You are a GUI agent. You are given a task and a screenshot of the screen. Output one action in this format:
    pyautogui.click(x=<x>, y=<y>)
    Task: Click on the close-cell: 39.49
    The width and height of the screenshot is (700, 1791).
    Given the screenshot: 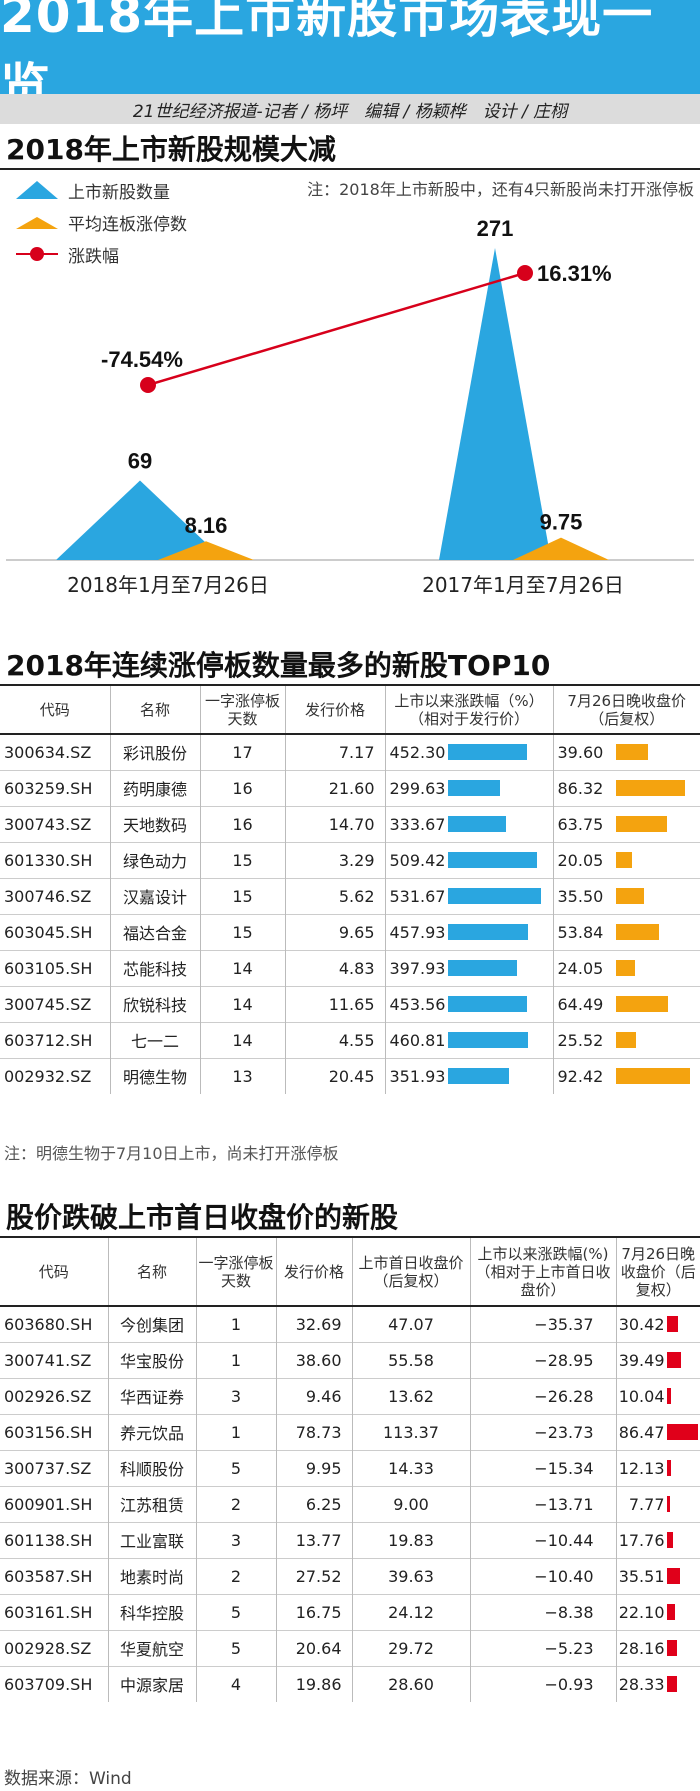 What is the action you would take?
    pyautogui.click(x=657, y=1359)
    